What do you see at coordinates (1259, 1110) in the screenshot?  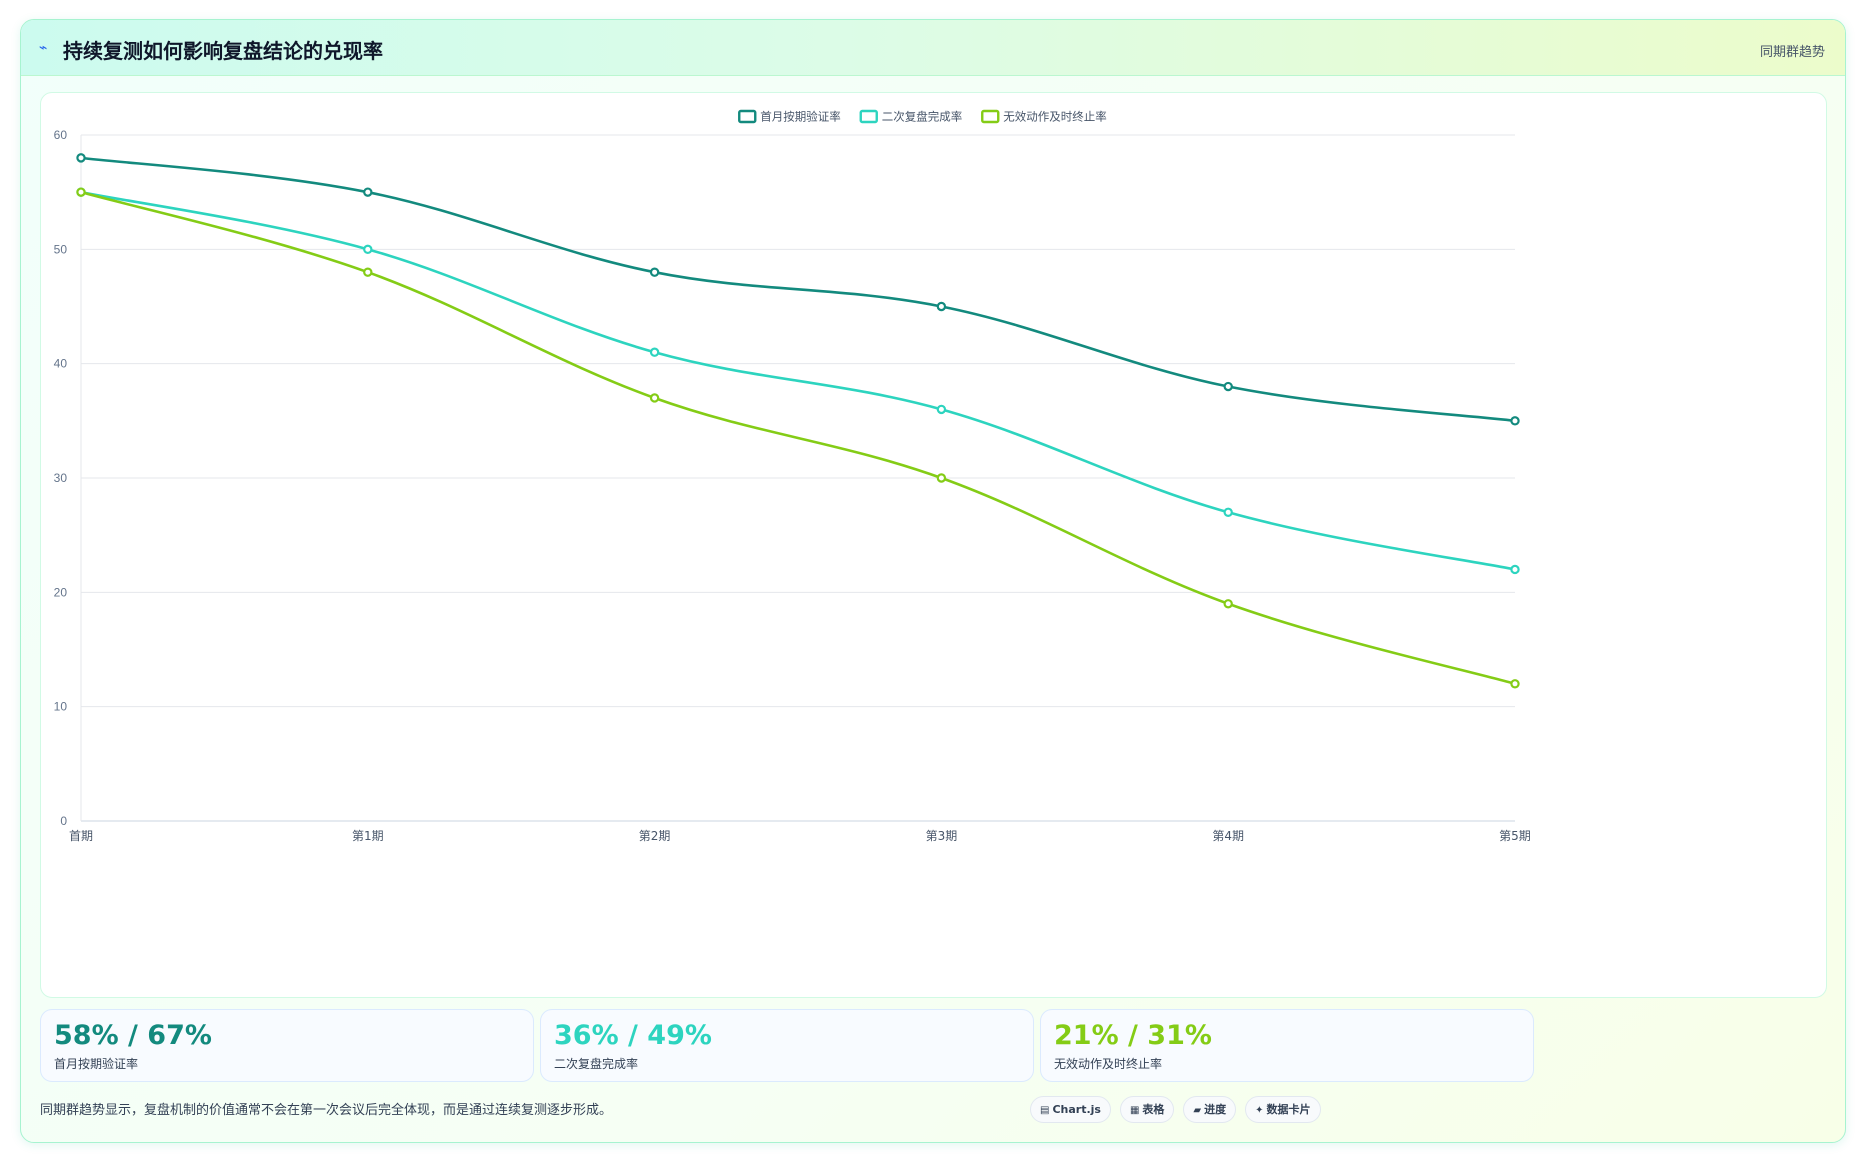 I see `card-icon: ✦` at bounding box center [1259, 1110].